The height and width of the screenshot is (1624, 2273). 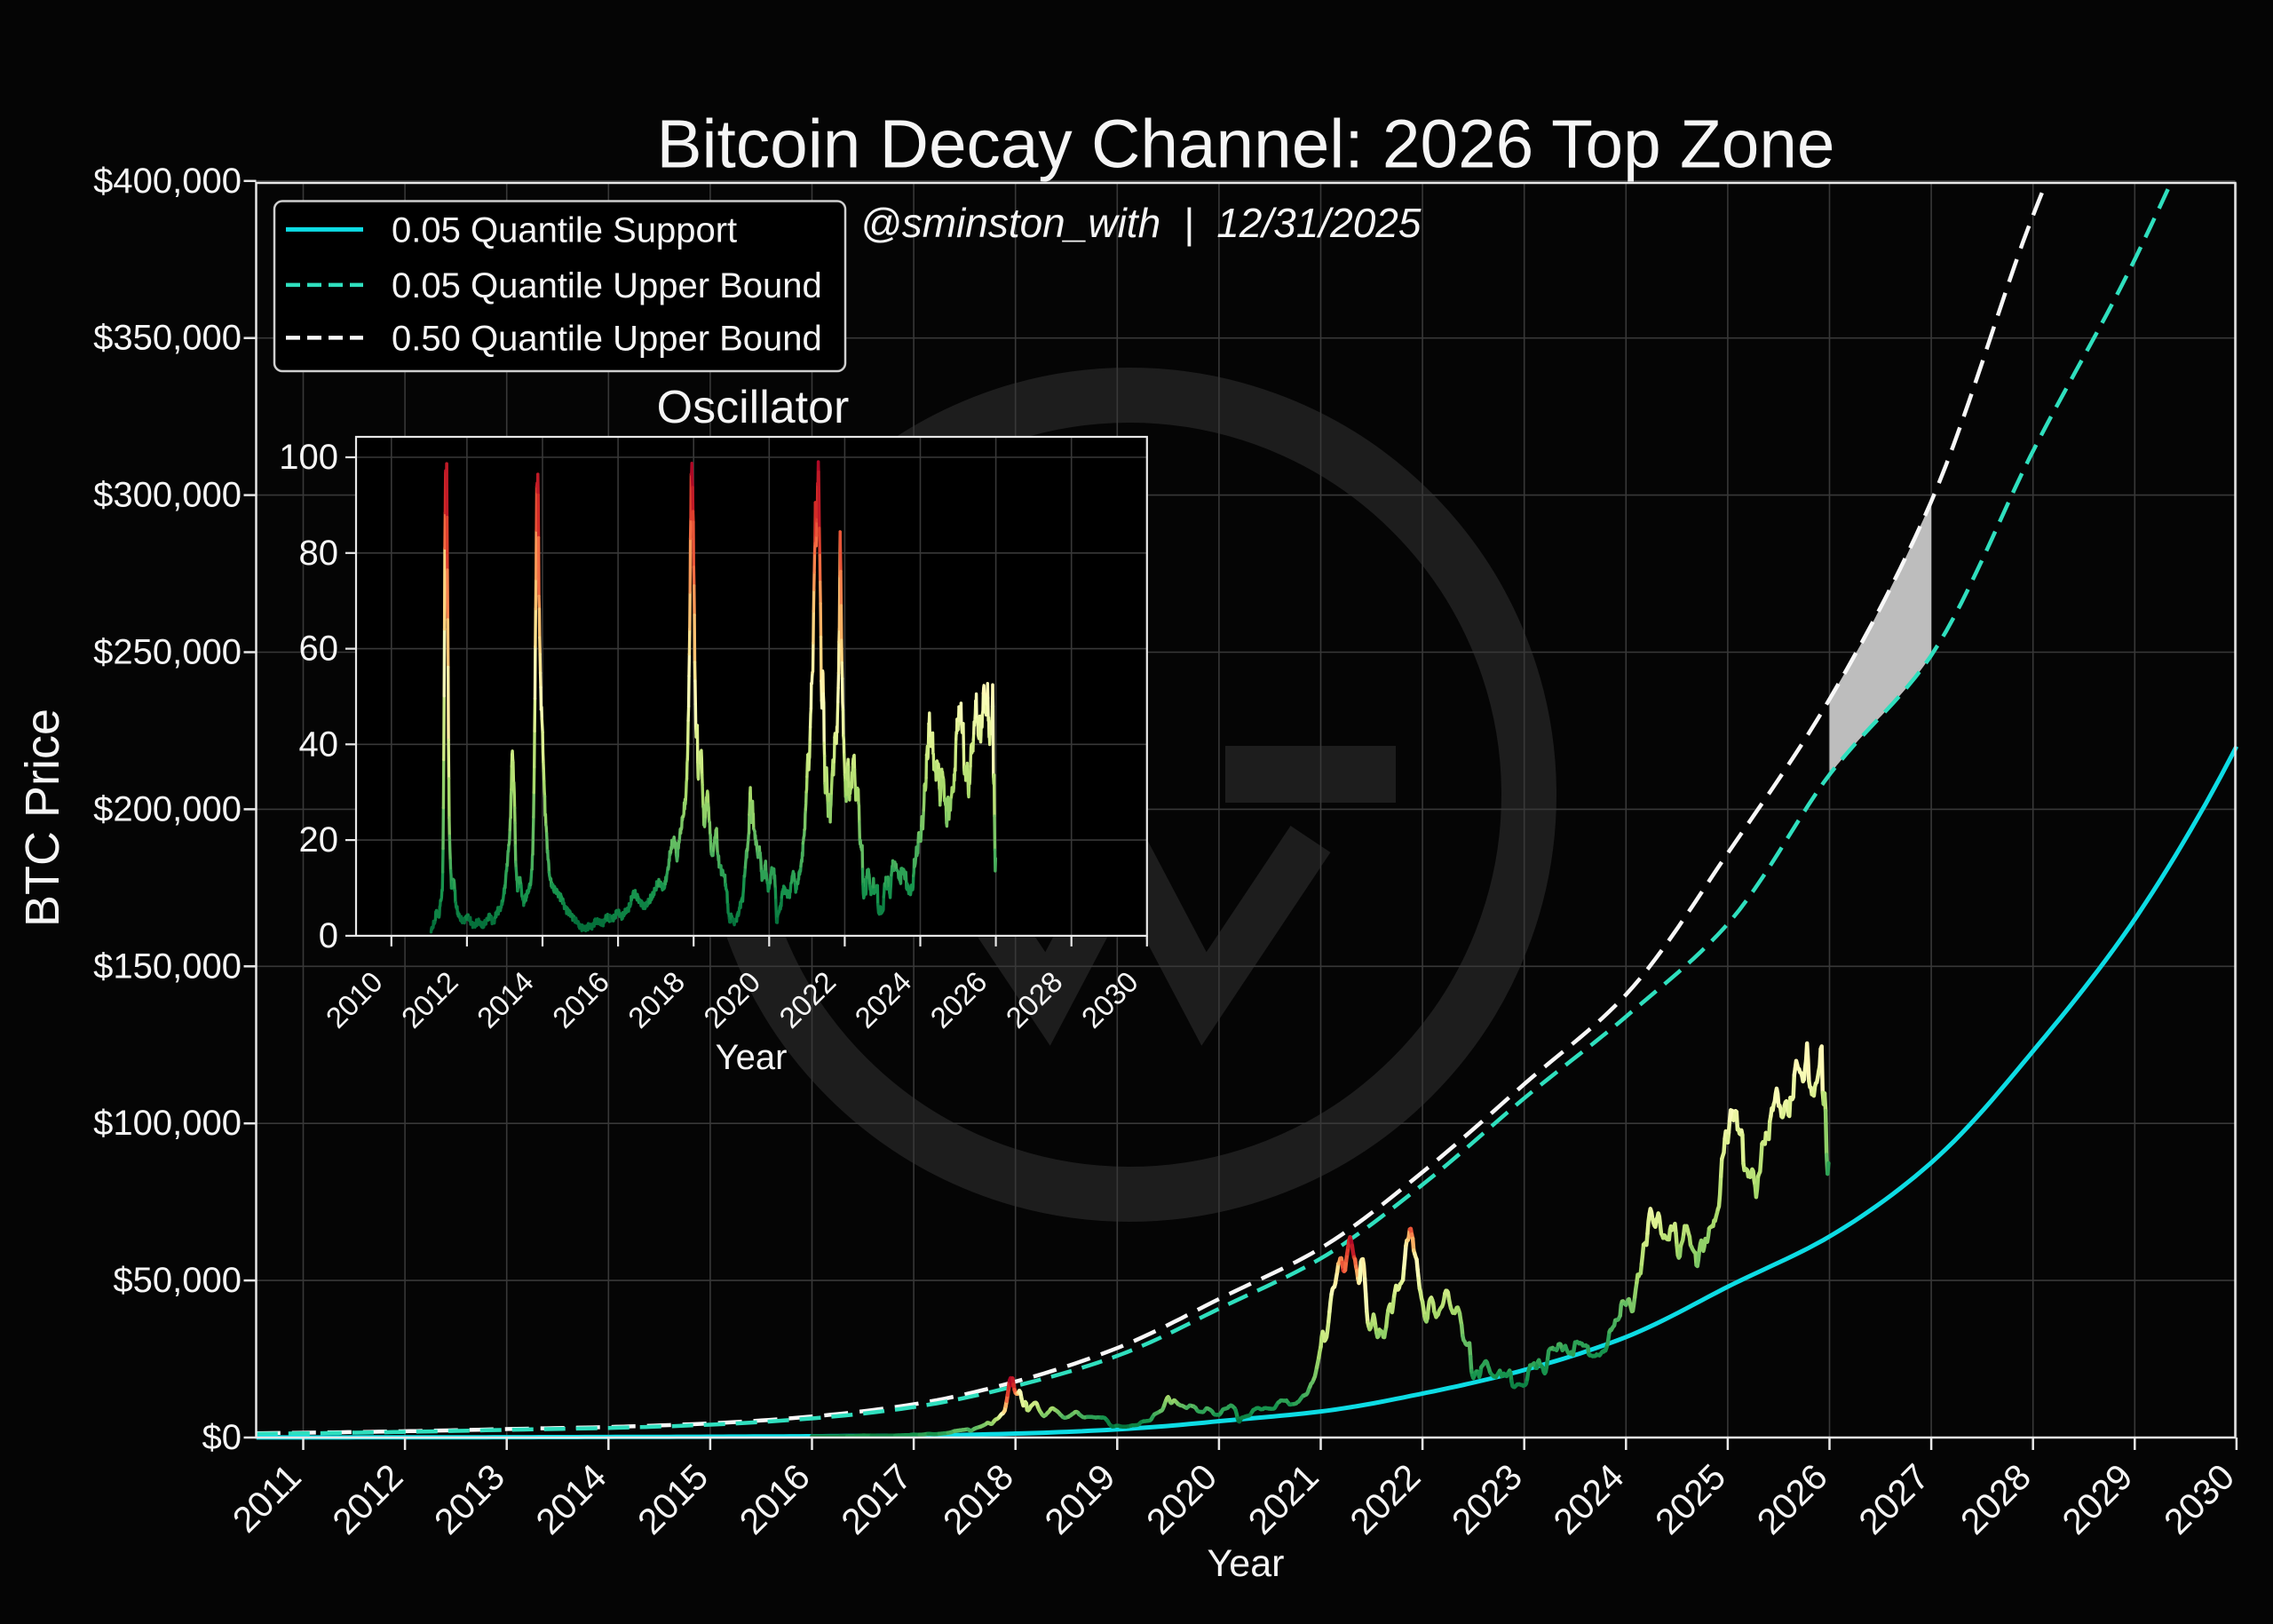 What do you see at coordinates (1245, 145) in the screenshot?
I see `svg-text:Bitcoin Decay Channel: 2026 To: Bitcoin Decay Channel: 2026 Top Zone` at bounding box center [1245, 145].